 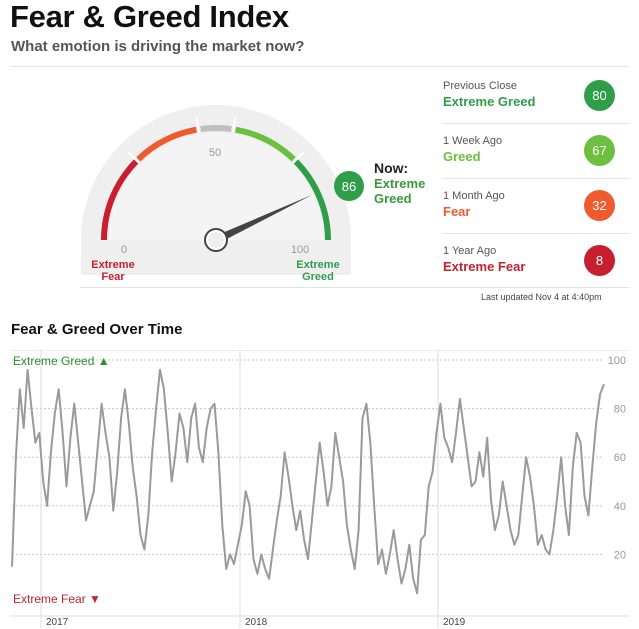 I want to click on history-label: 1 Month Ago, so click(x=474, y=196).